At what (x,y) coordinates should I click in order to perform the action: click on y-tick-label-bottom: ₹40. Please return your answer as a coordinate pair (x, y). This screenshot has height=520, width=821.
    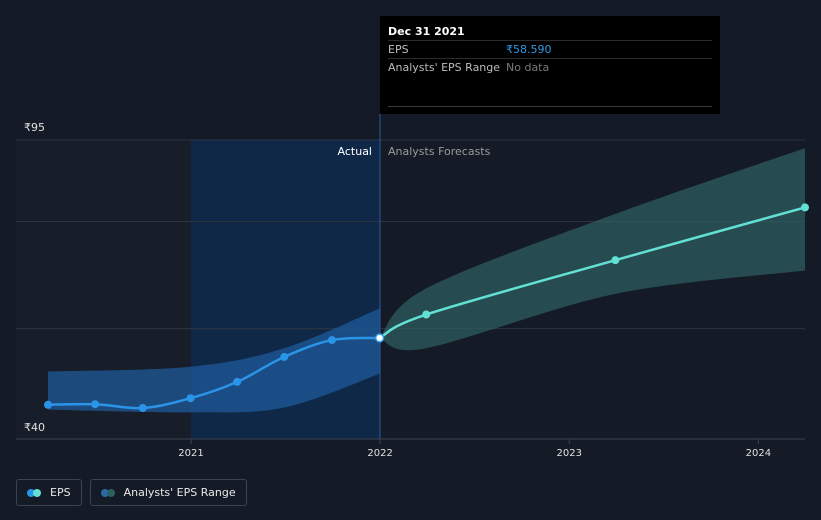
    Looking at the image, I should click on (34, 427).